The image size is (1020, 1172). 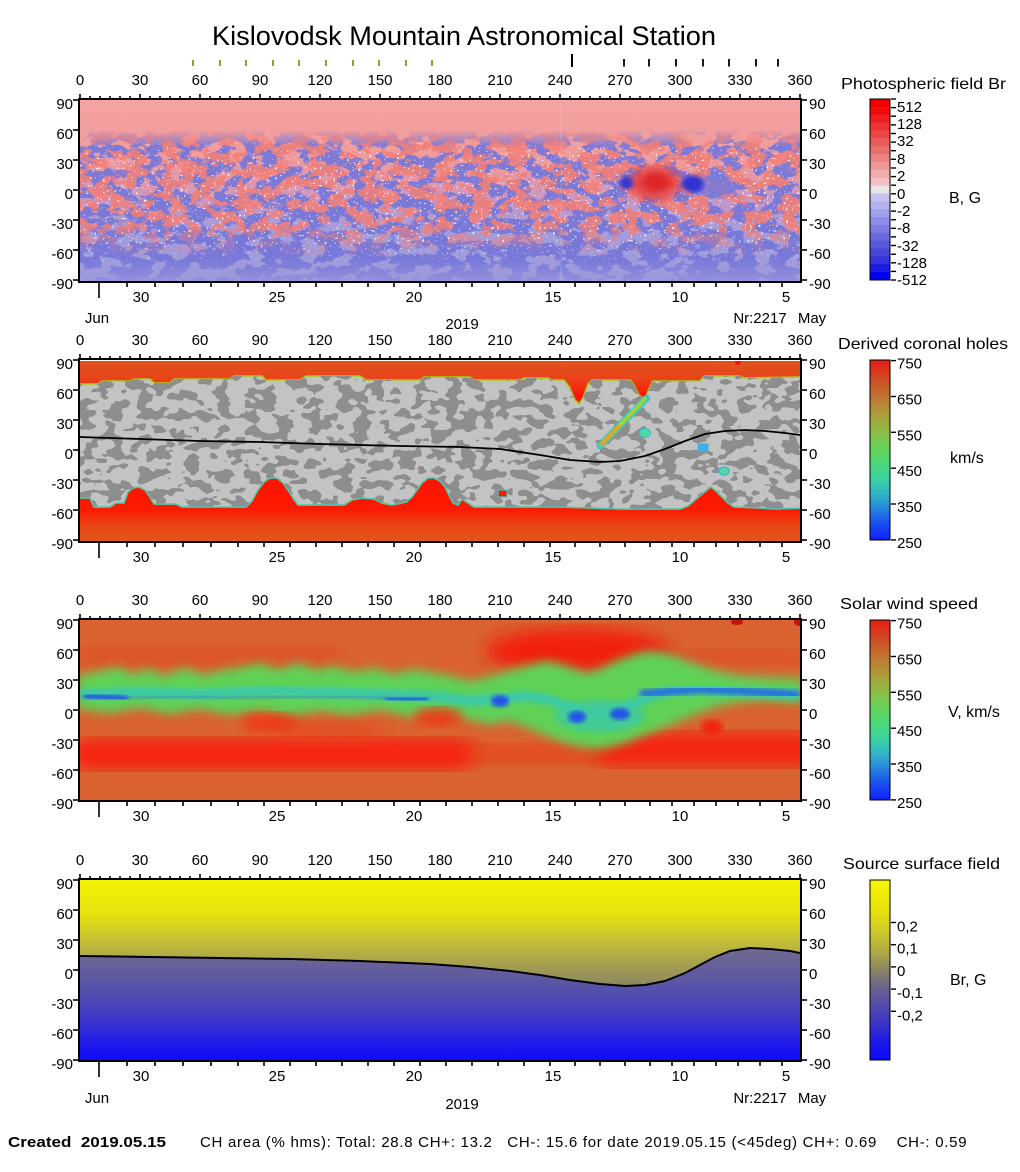 What do you see at coordinates (812, 1098) in the screenshot?
I see `svg-text: May` at bounding box center [812, 1098].